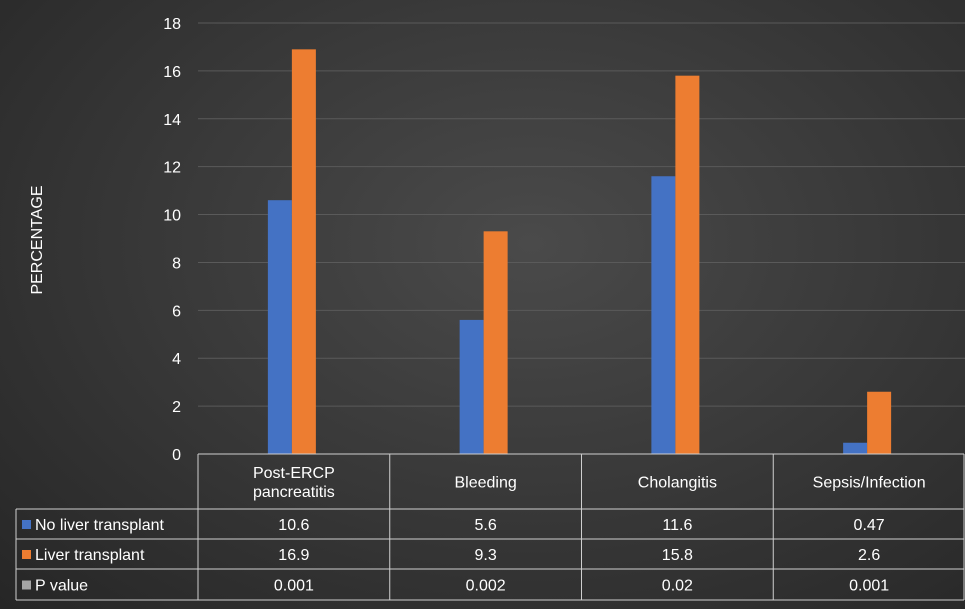 The height and width of the screenshot is (609, 965). What do you see at coordinates (37, 239) in the screenshot?
I see `y-axis-title: PERCENTAGE` at bounding box center [37, 239].